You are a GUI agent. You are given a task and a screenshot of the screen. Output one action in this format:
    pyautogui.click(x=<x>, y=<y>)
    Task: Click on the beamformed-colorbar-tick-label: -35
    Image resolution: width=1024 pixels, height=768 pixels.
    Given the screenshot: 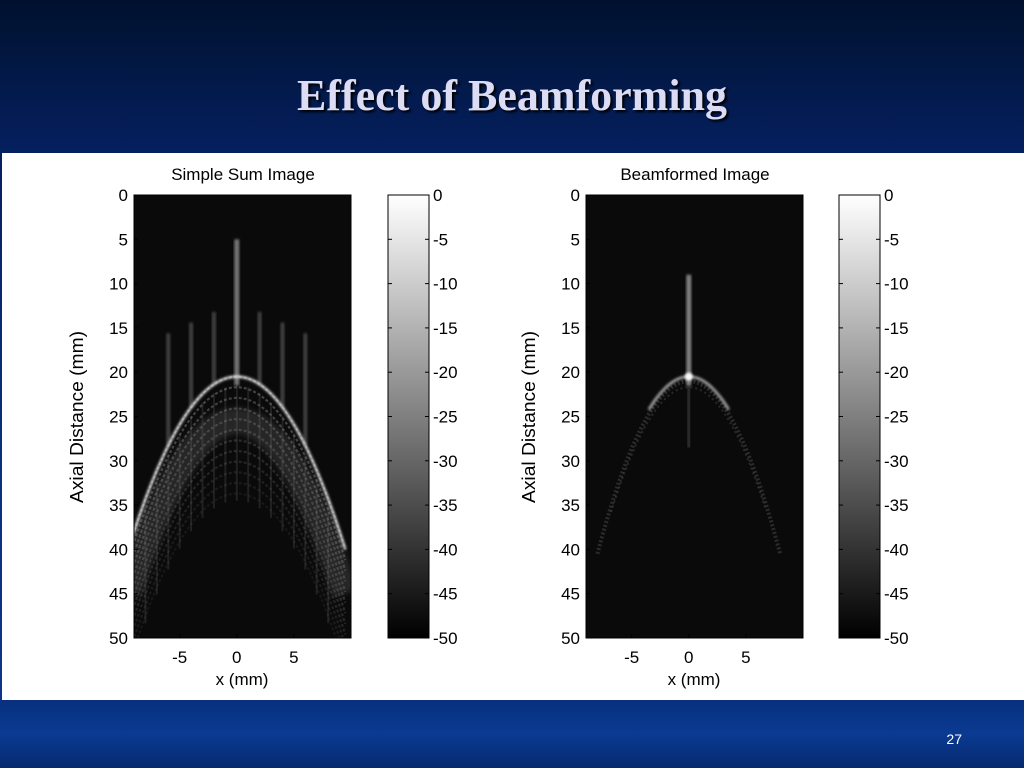 What is the action you would take?
    pyautogui.click(x=896, y=505)
    